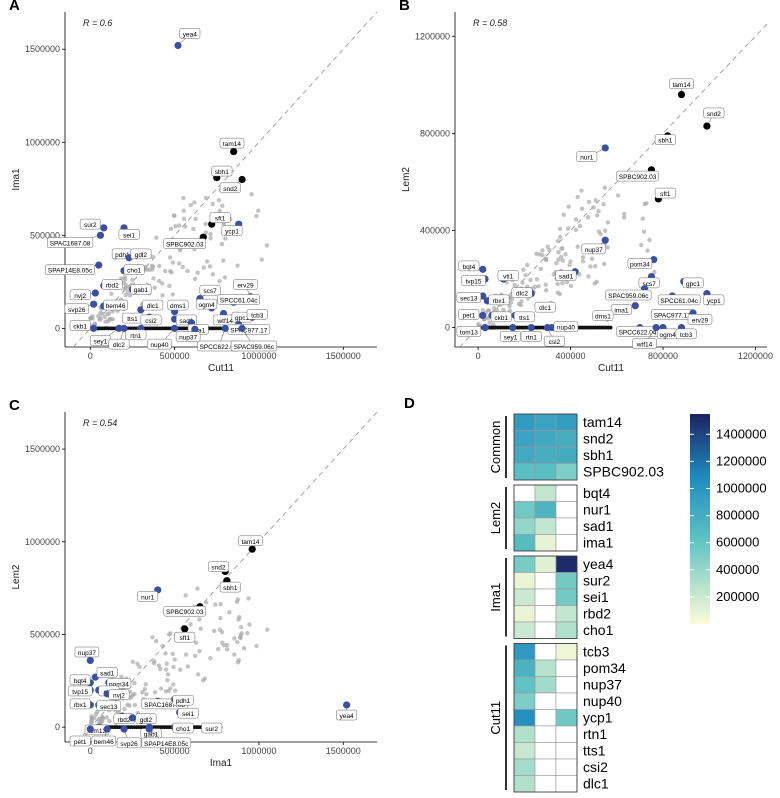 The width and height of the screenshot is (780, 798). What do you see at coordinates (737, 515) in the screenshot?
I see `legend-tick-label: 800000` at bounding box center [737, 515].